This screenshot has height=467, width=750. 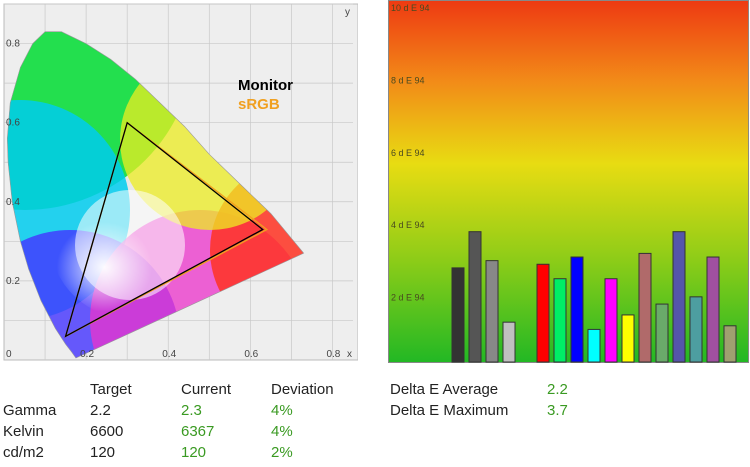 I want to click on row-luminance-label: cd/m2, so click(x=23, y=452).